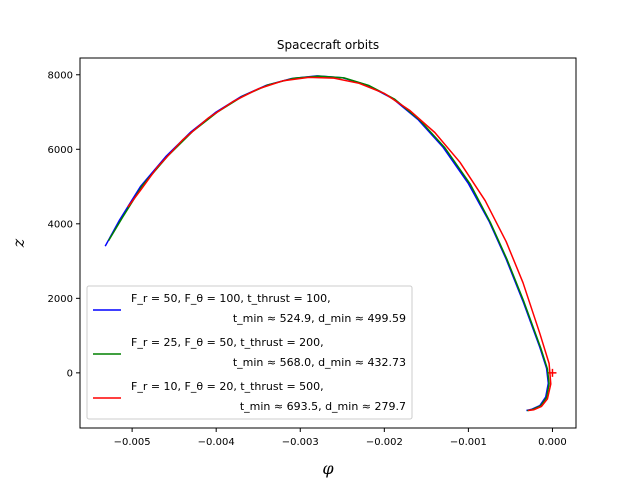 This screenshot has width=640, height=480. I want to click on x-tick-label: −0.004, so click(216, 442).